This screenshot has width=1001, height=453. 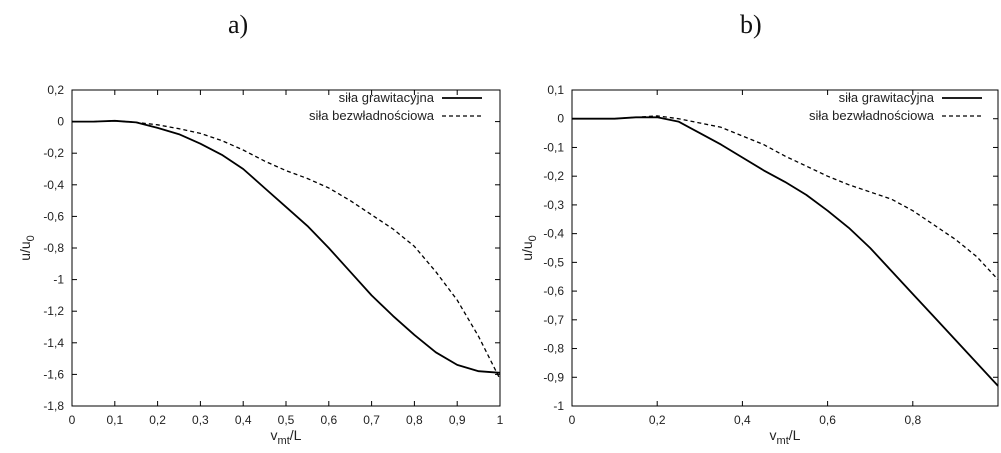 I want to click on x-tick-label: 0,9, so click(x=457, y=420).